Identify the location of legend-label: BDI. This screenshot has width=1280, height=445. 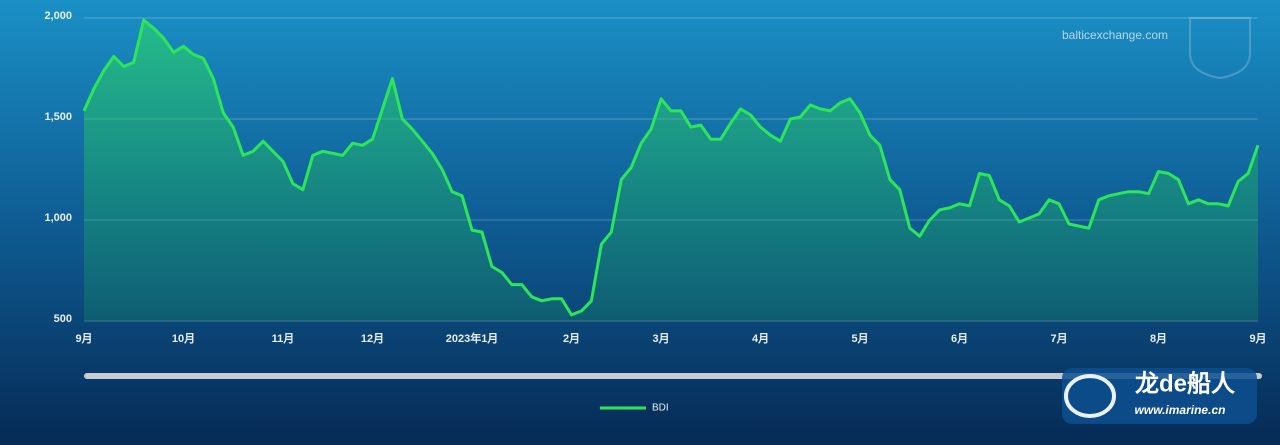
(660, 408).